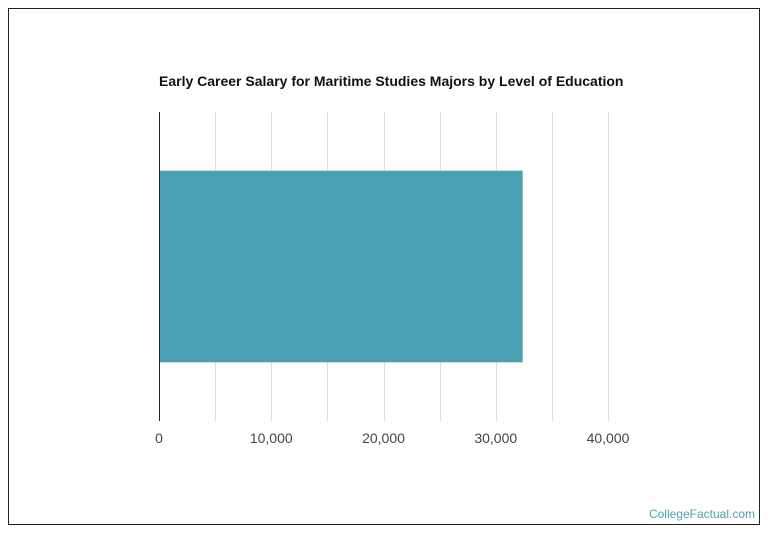 The image size is (770, 536). Describe the element at coordinates (271, 438) in the screenshot. I see `x-tick-label: 10,000` at that location.